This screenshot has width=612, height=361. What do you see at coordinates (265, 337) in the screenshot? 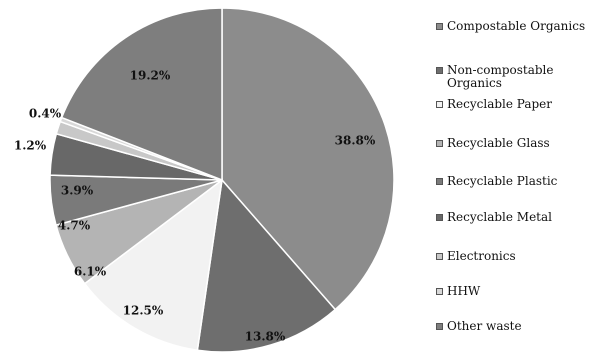
I see `slice-value-label: 13.8%` at bounding box center [265, 337].